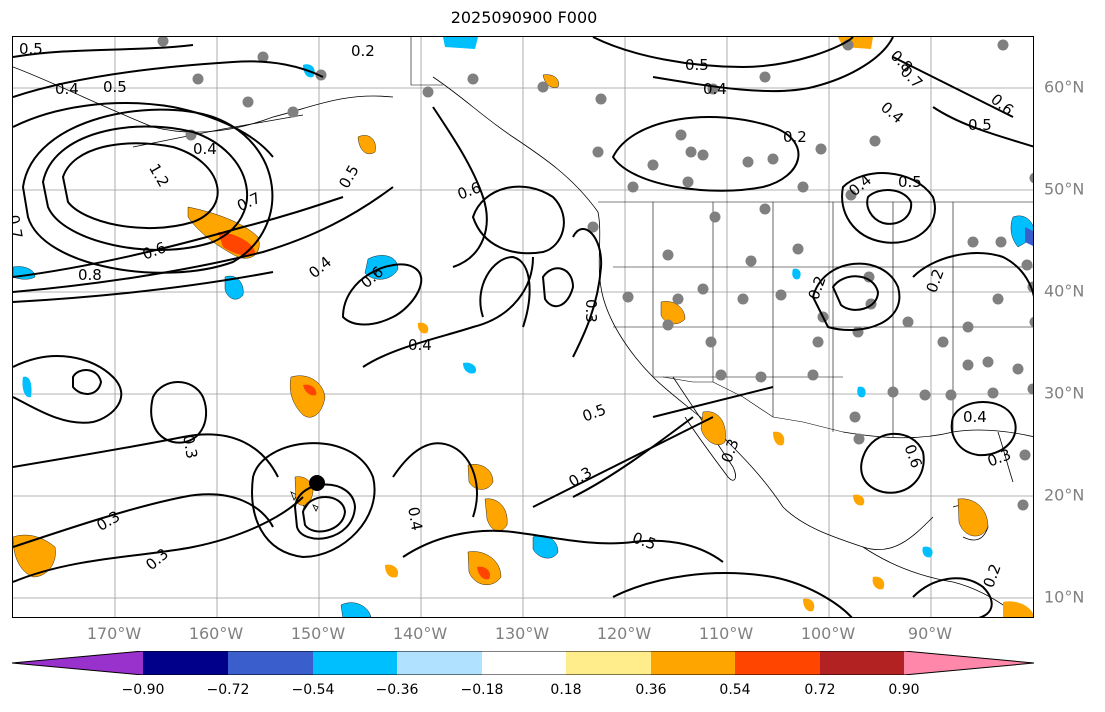 The image size is (1105, 712). Describe the element at coordinates (1064, 291) in the screenshot. I see `latitude-label: 40°N` at that location.